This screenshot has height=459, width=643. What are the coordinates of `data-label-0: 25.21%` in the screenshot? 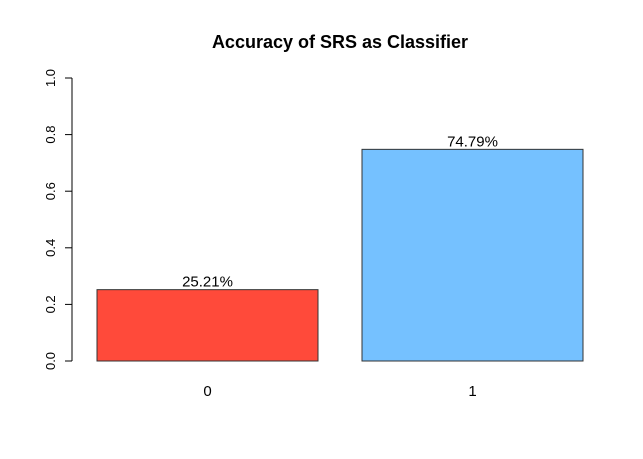 It's located at (207, 282).